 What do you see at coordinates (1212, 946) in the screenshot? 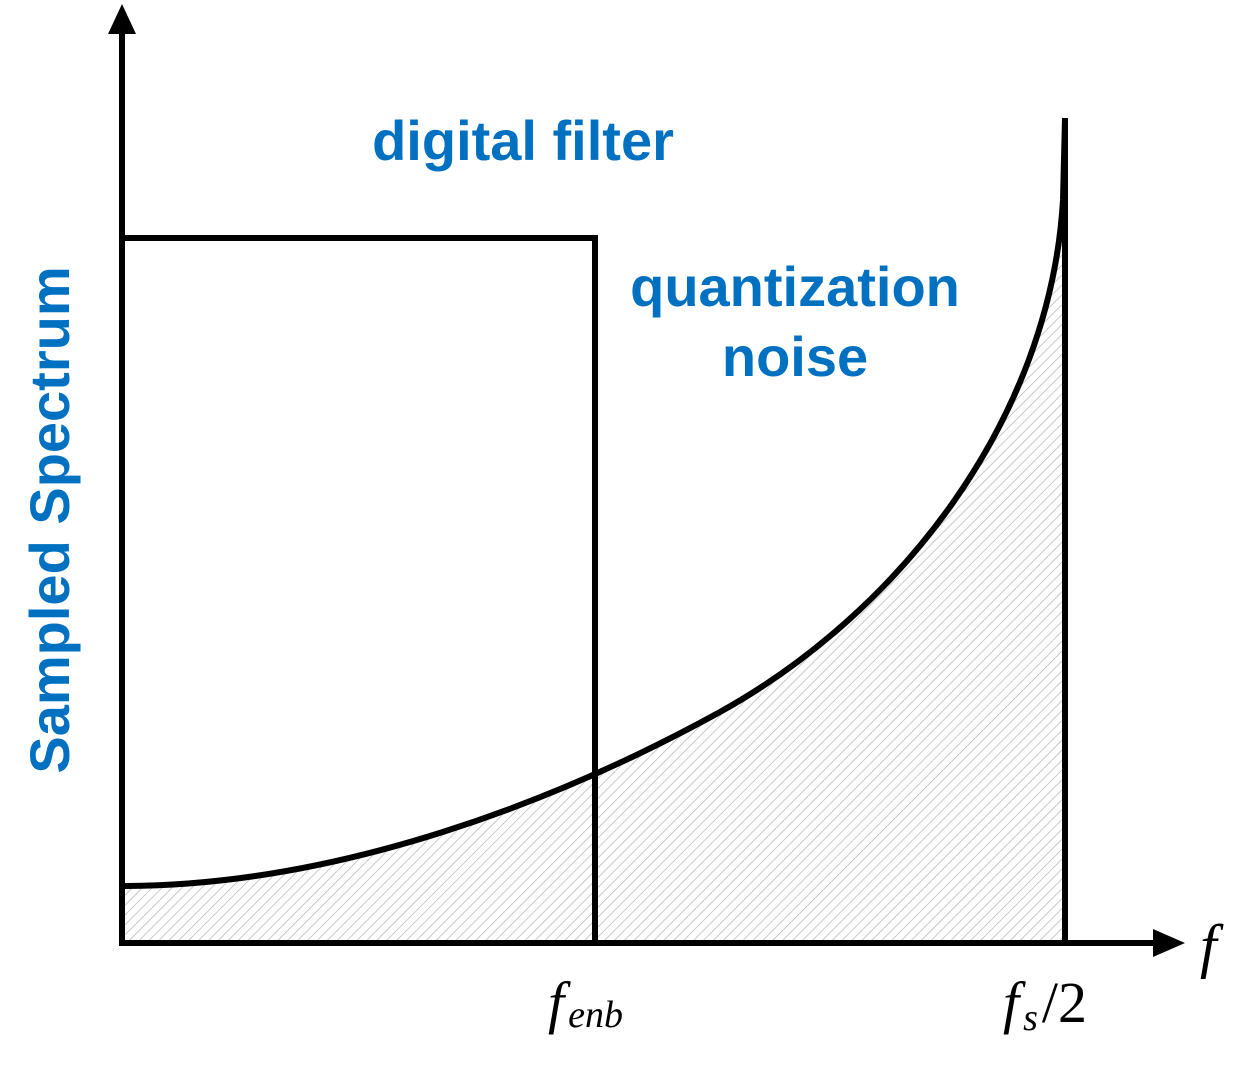
I see `x-axis-label: f` at bounding box center [1212, 946].